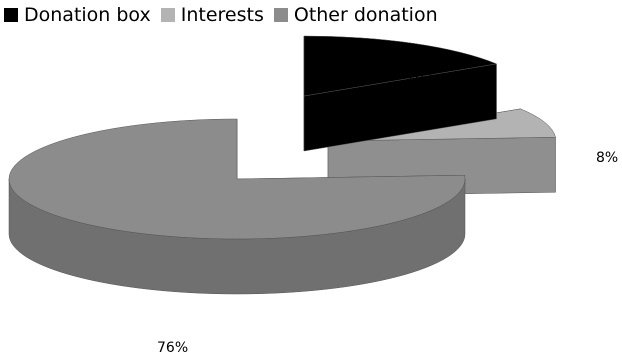 This screenshot has width=622, height=358. What do you see at coordinates (280, 15) in the screenshot?
I see `legend-swatch-other-donation` at bounding box center [280, 15].